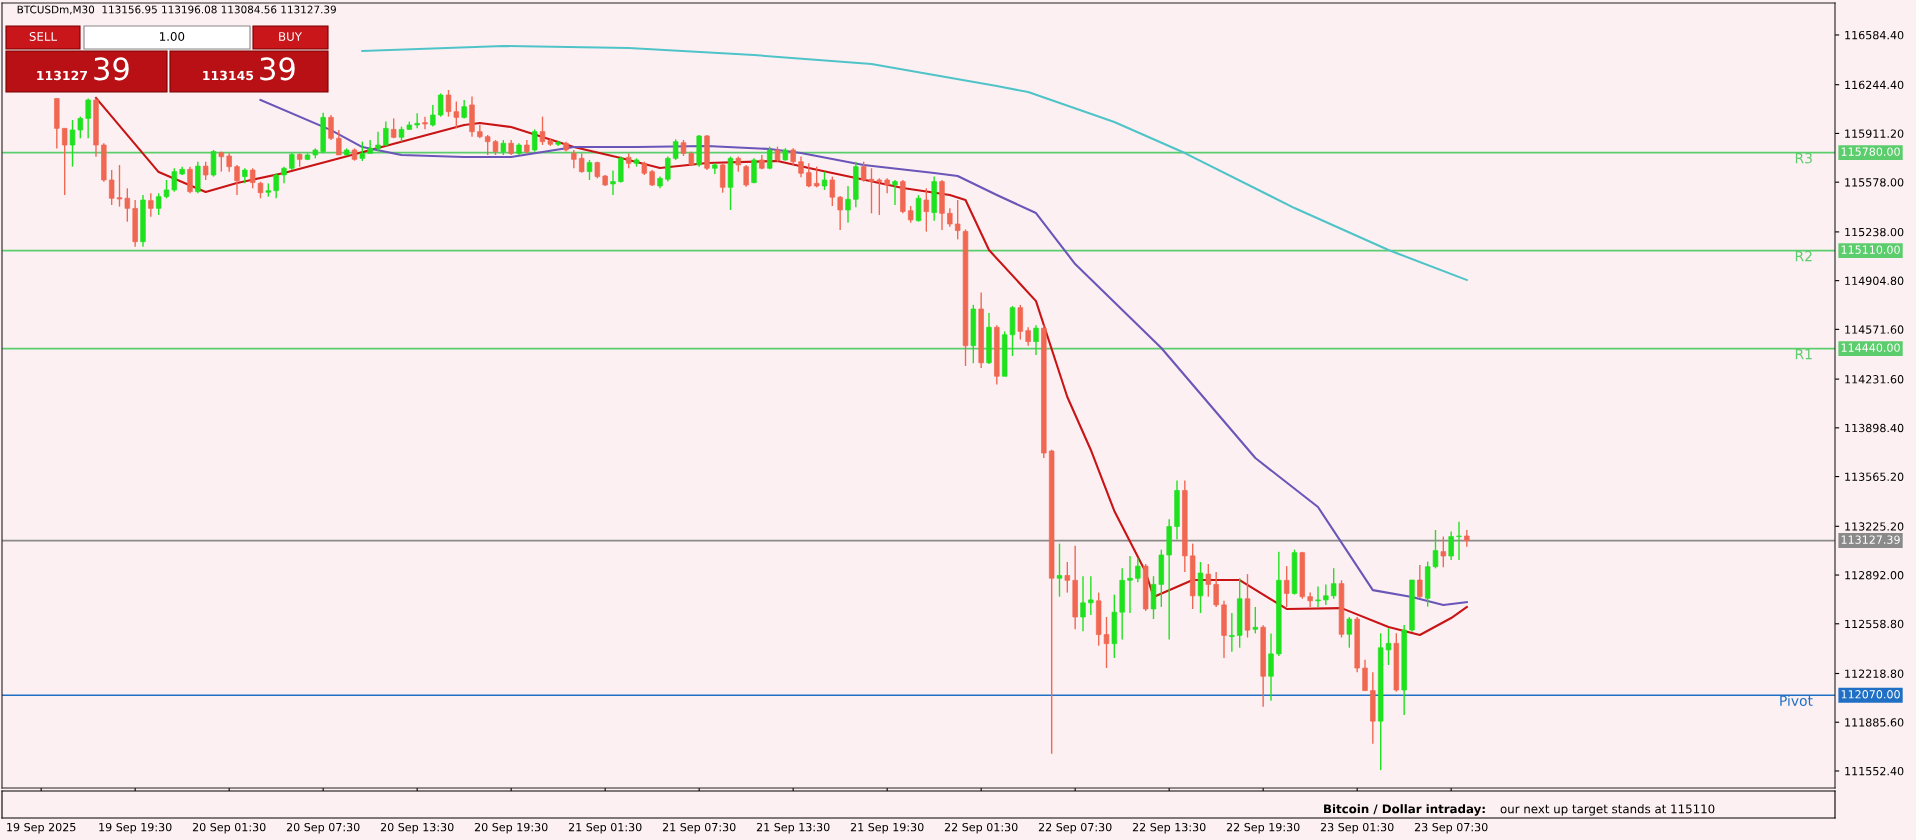  Describe the element at coordinates (1874, 182) in the screenshot. I see `y-tick-label: 115578.00` at that location.